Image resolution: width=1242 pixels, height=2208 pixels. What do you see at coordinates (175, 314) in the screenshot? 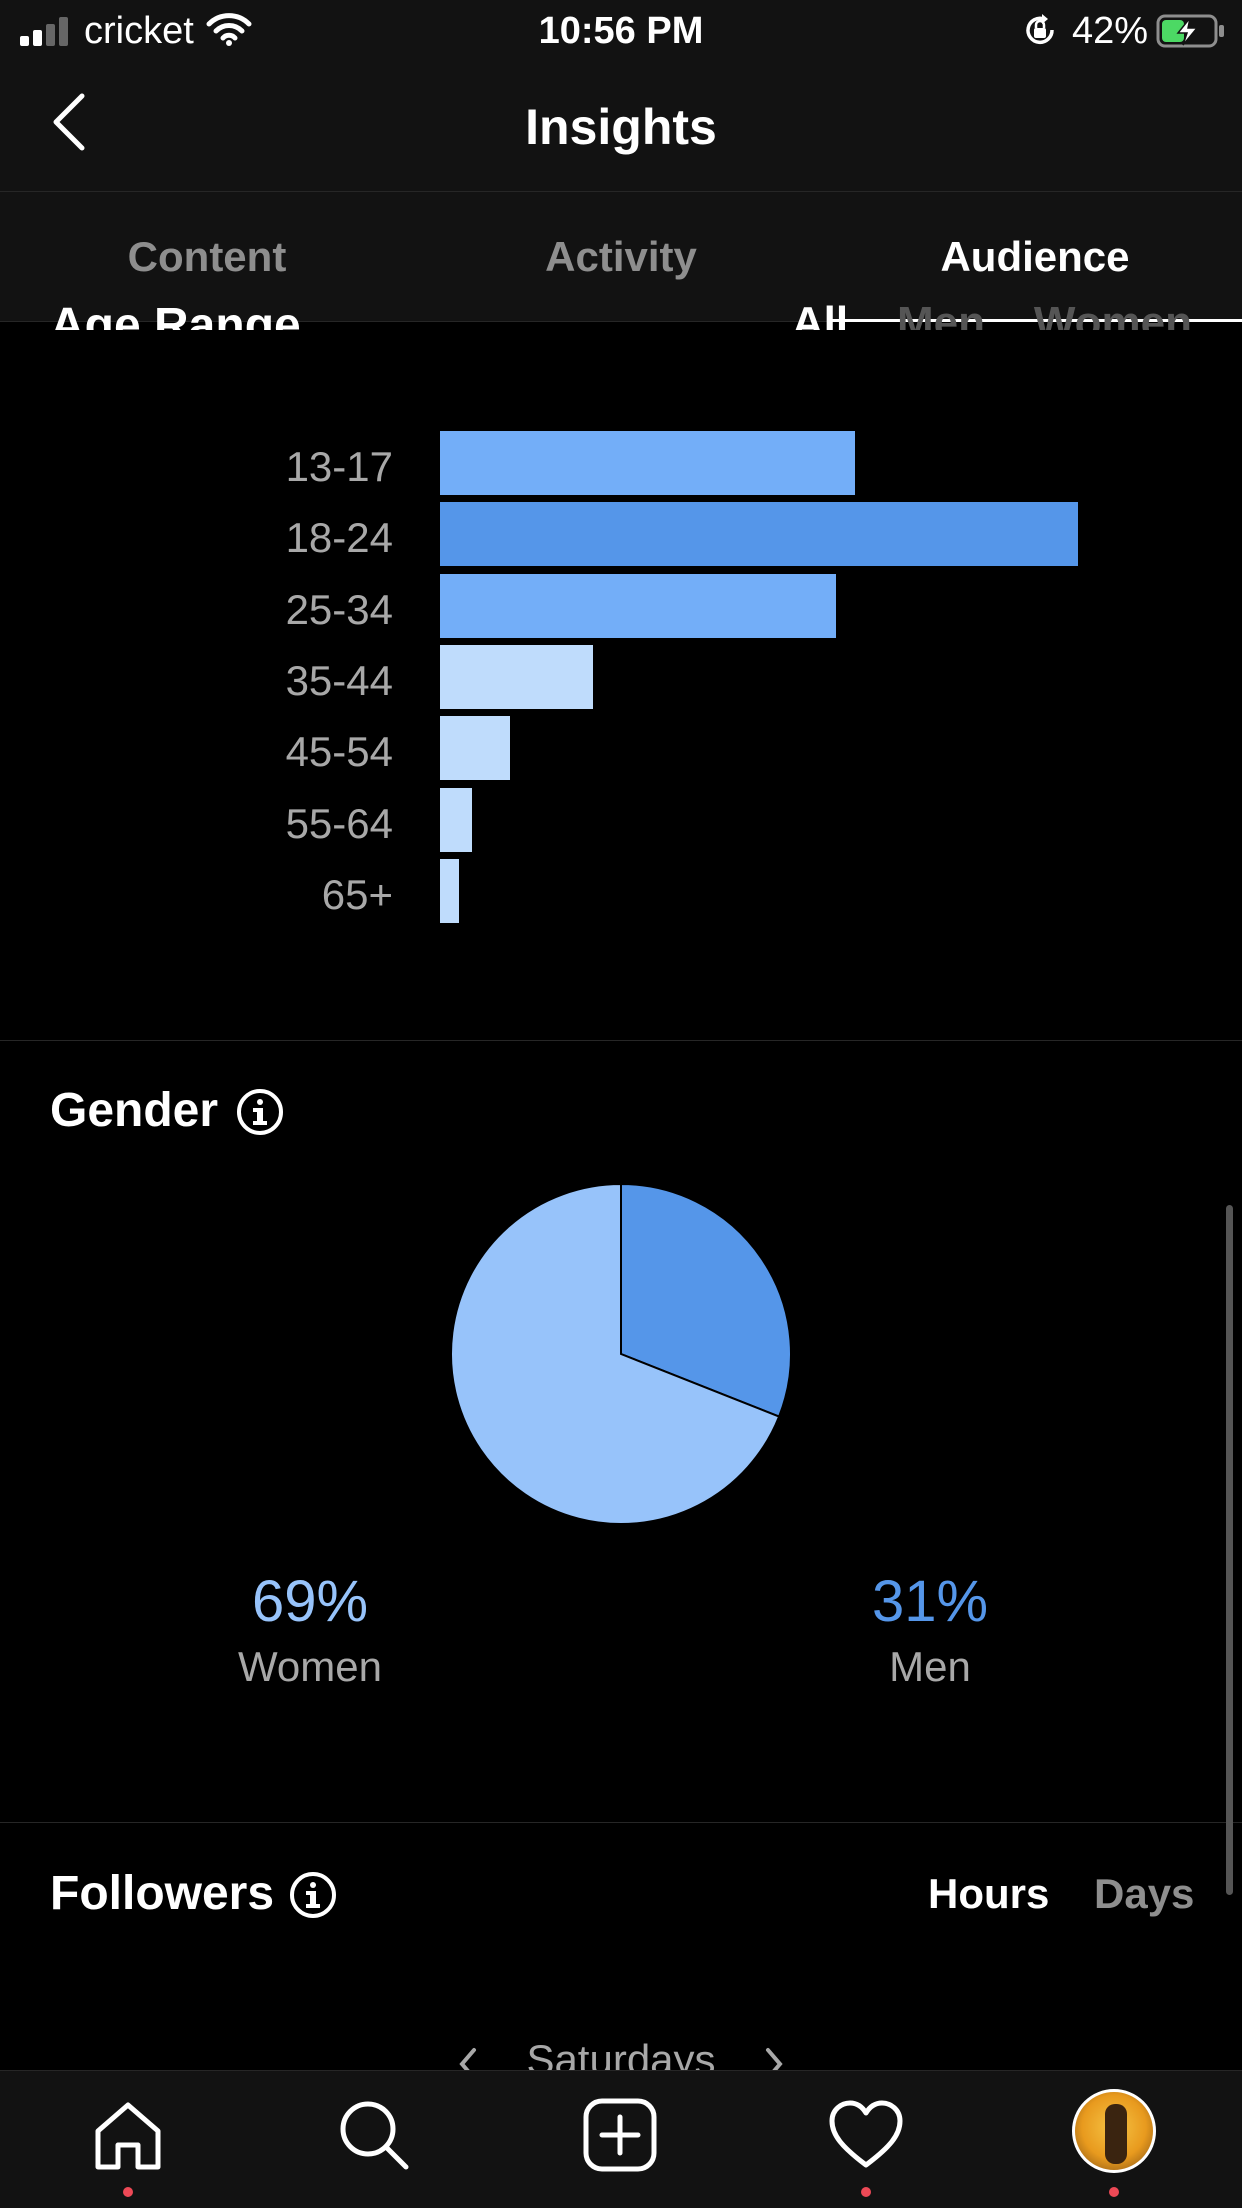
I see `age-range-title: Age Range` at bounding box center [175, 314].